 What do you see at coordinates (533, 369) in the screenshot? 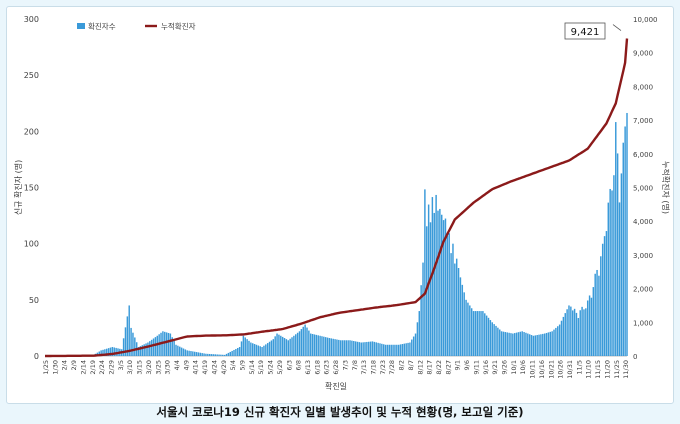
I see `x-tick-label: 10/11` at bounding box center [533, 369].